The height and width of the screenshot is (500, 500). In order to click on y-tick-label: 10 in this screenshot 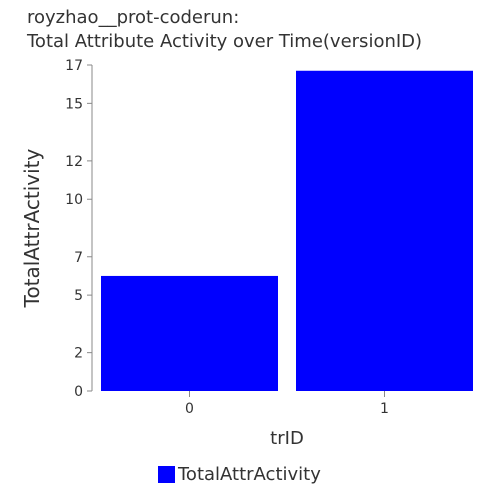, I will do `click(74, 200)`.